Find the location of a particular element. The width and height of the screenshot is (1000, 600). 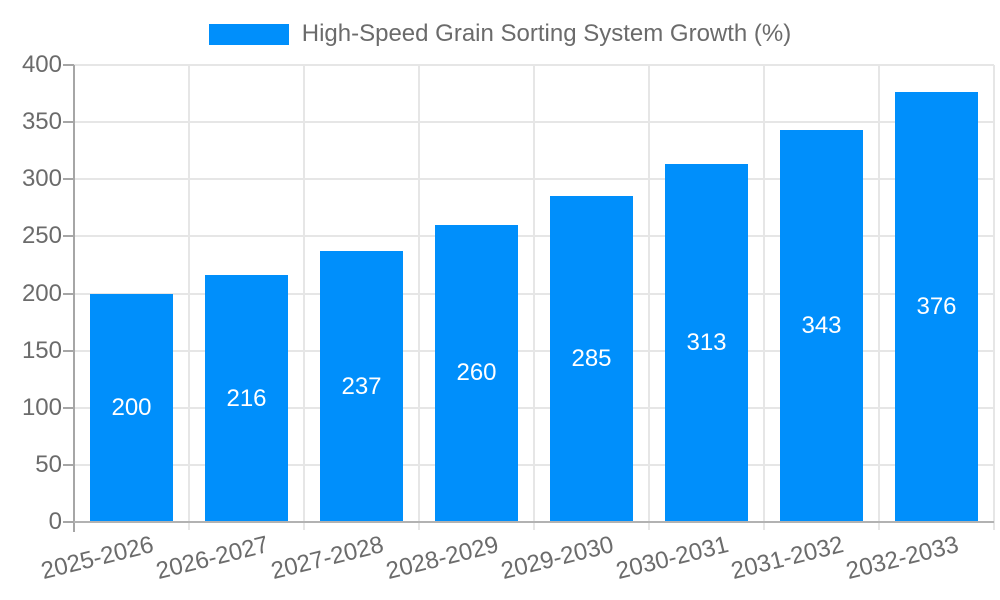

bar: 216 is located at coordinates (246, 398).